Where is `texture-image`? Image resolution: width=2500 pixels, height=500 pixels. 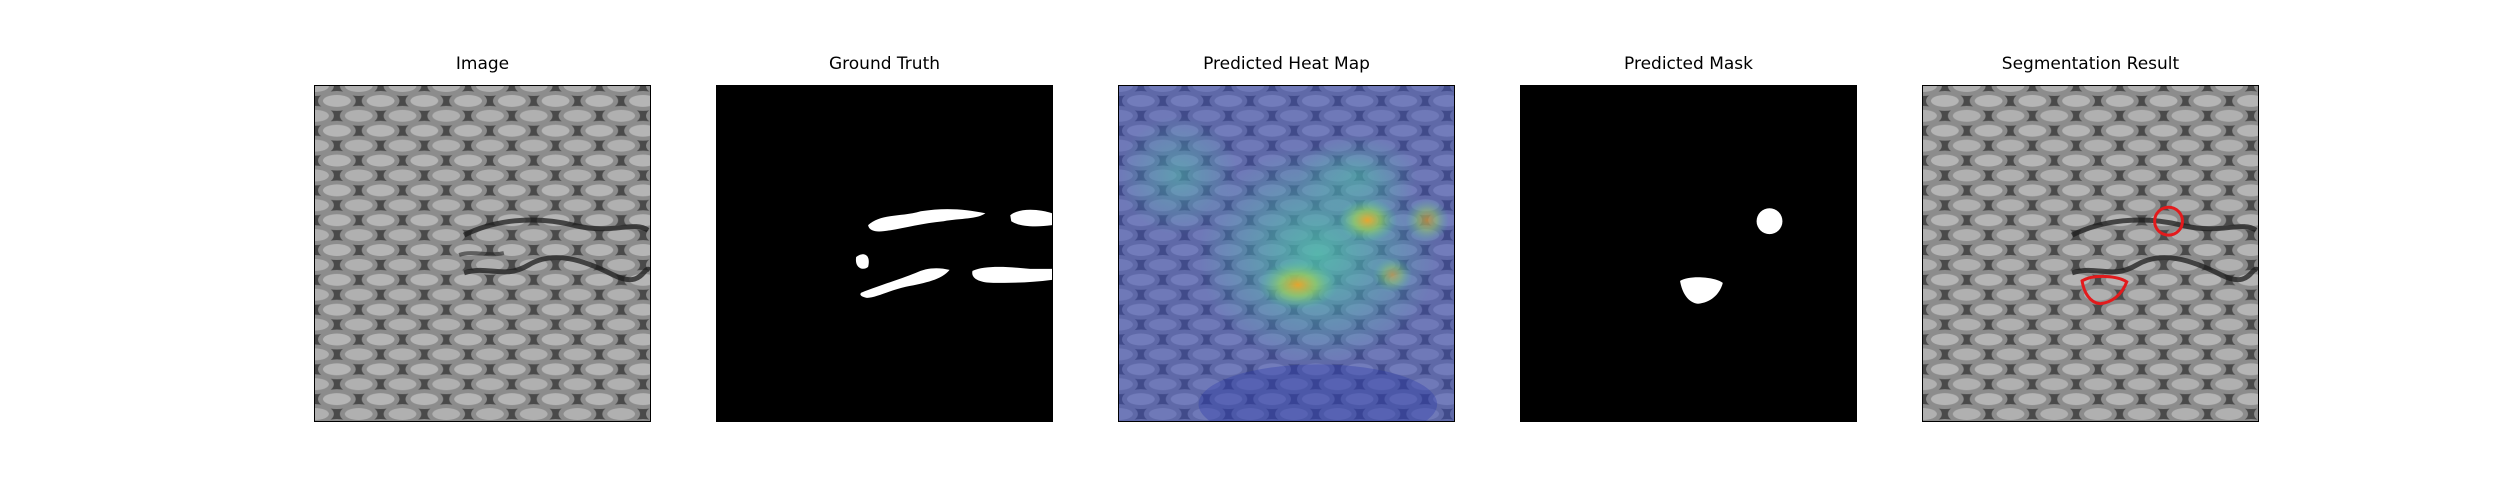 texture-image is located at coordinates (482, 253).